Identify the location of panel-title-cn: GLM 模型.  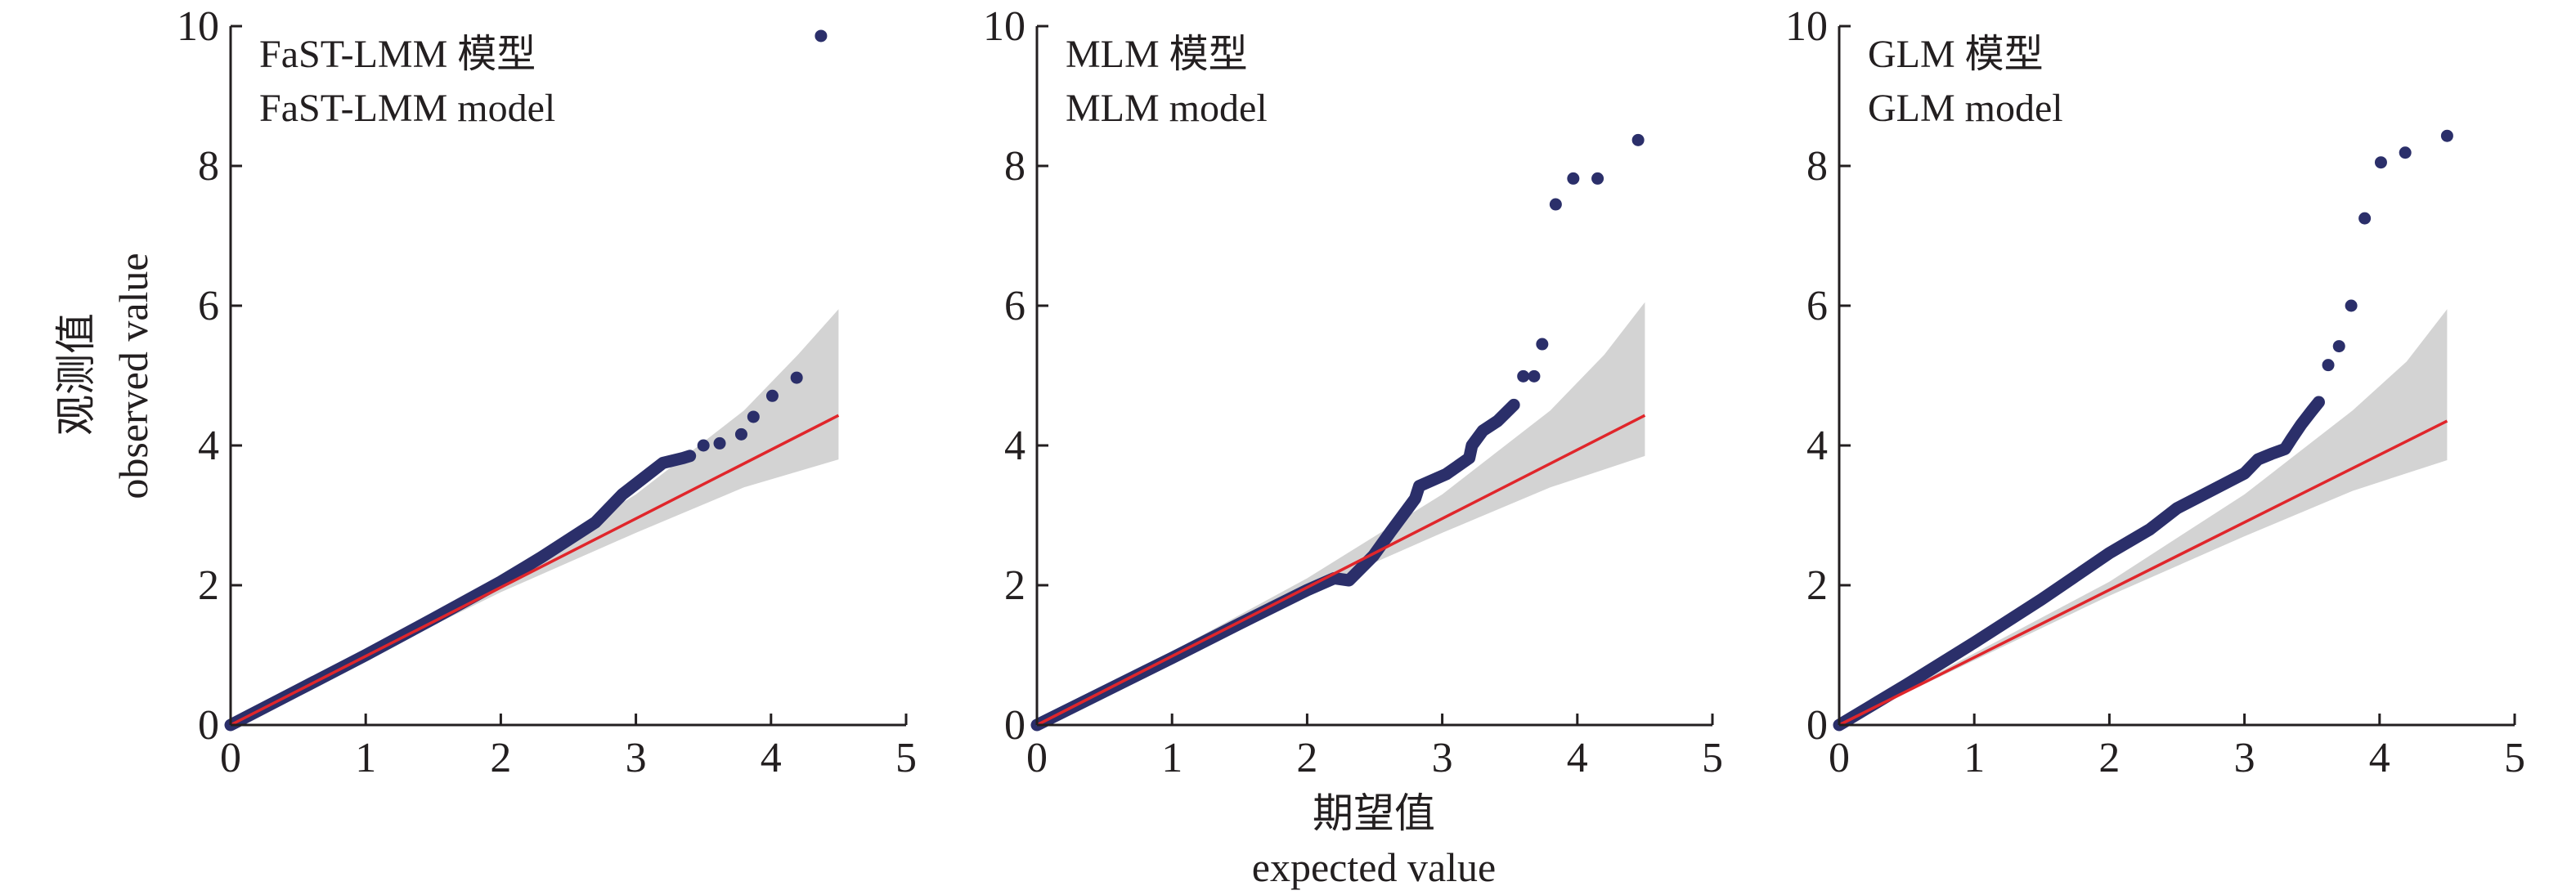
(1956, 54).